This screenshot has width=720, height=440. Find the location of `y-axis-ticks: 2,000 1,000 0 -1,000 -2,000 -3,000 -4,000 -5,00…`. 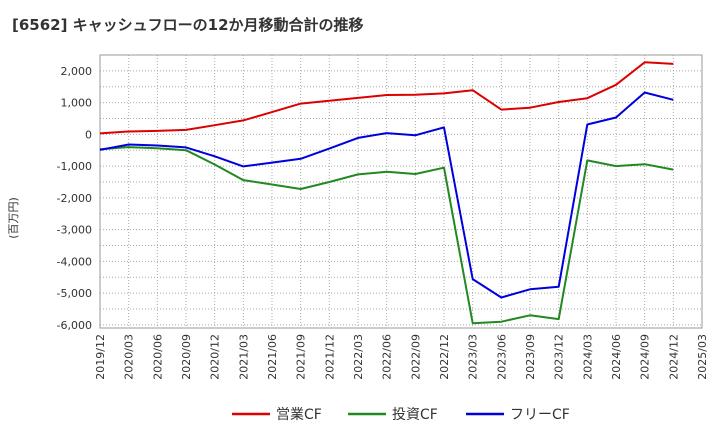

y-axis-ticks: 2,000 1,000 0 -1,000 -2,000 -3,000 -4,000 -5,00… is located at coordinates (74, 198).